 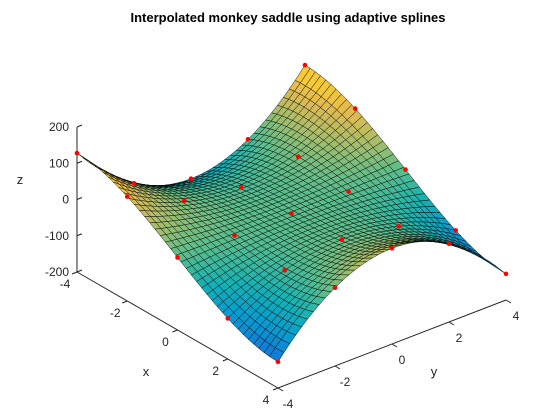 What do you see at coordinates (402, 360) in the screenshot?
I see `y-tick-label: 0` at bounding box center [402, 360].